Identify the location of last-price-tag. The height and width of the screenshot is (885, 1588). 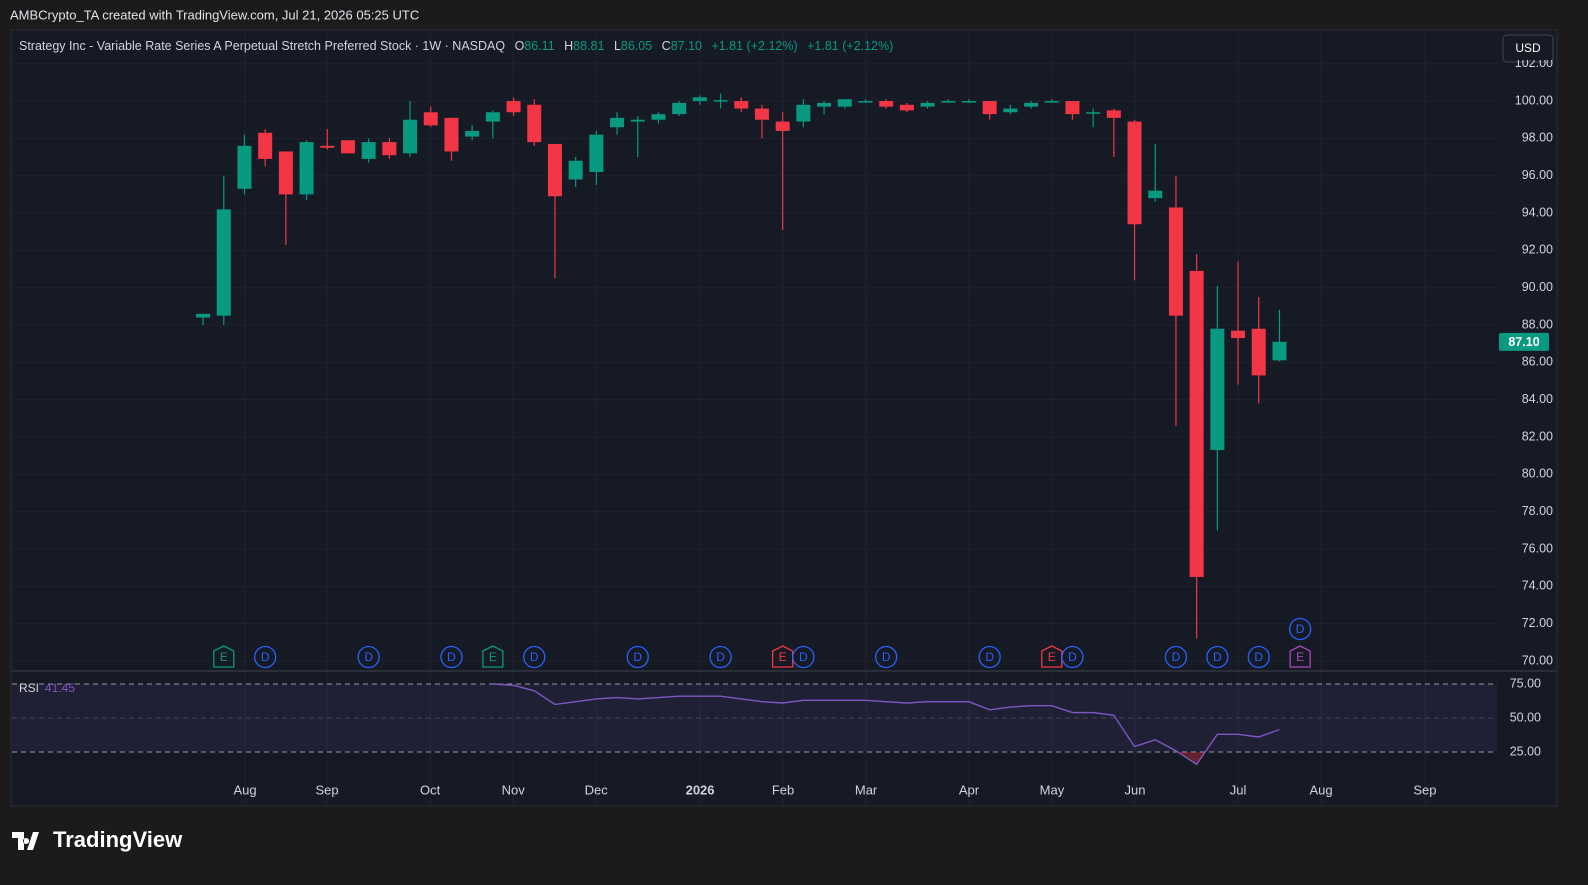
(1524, 341).